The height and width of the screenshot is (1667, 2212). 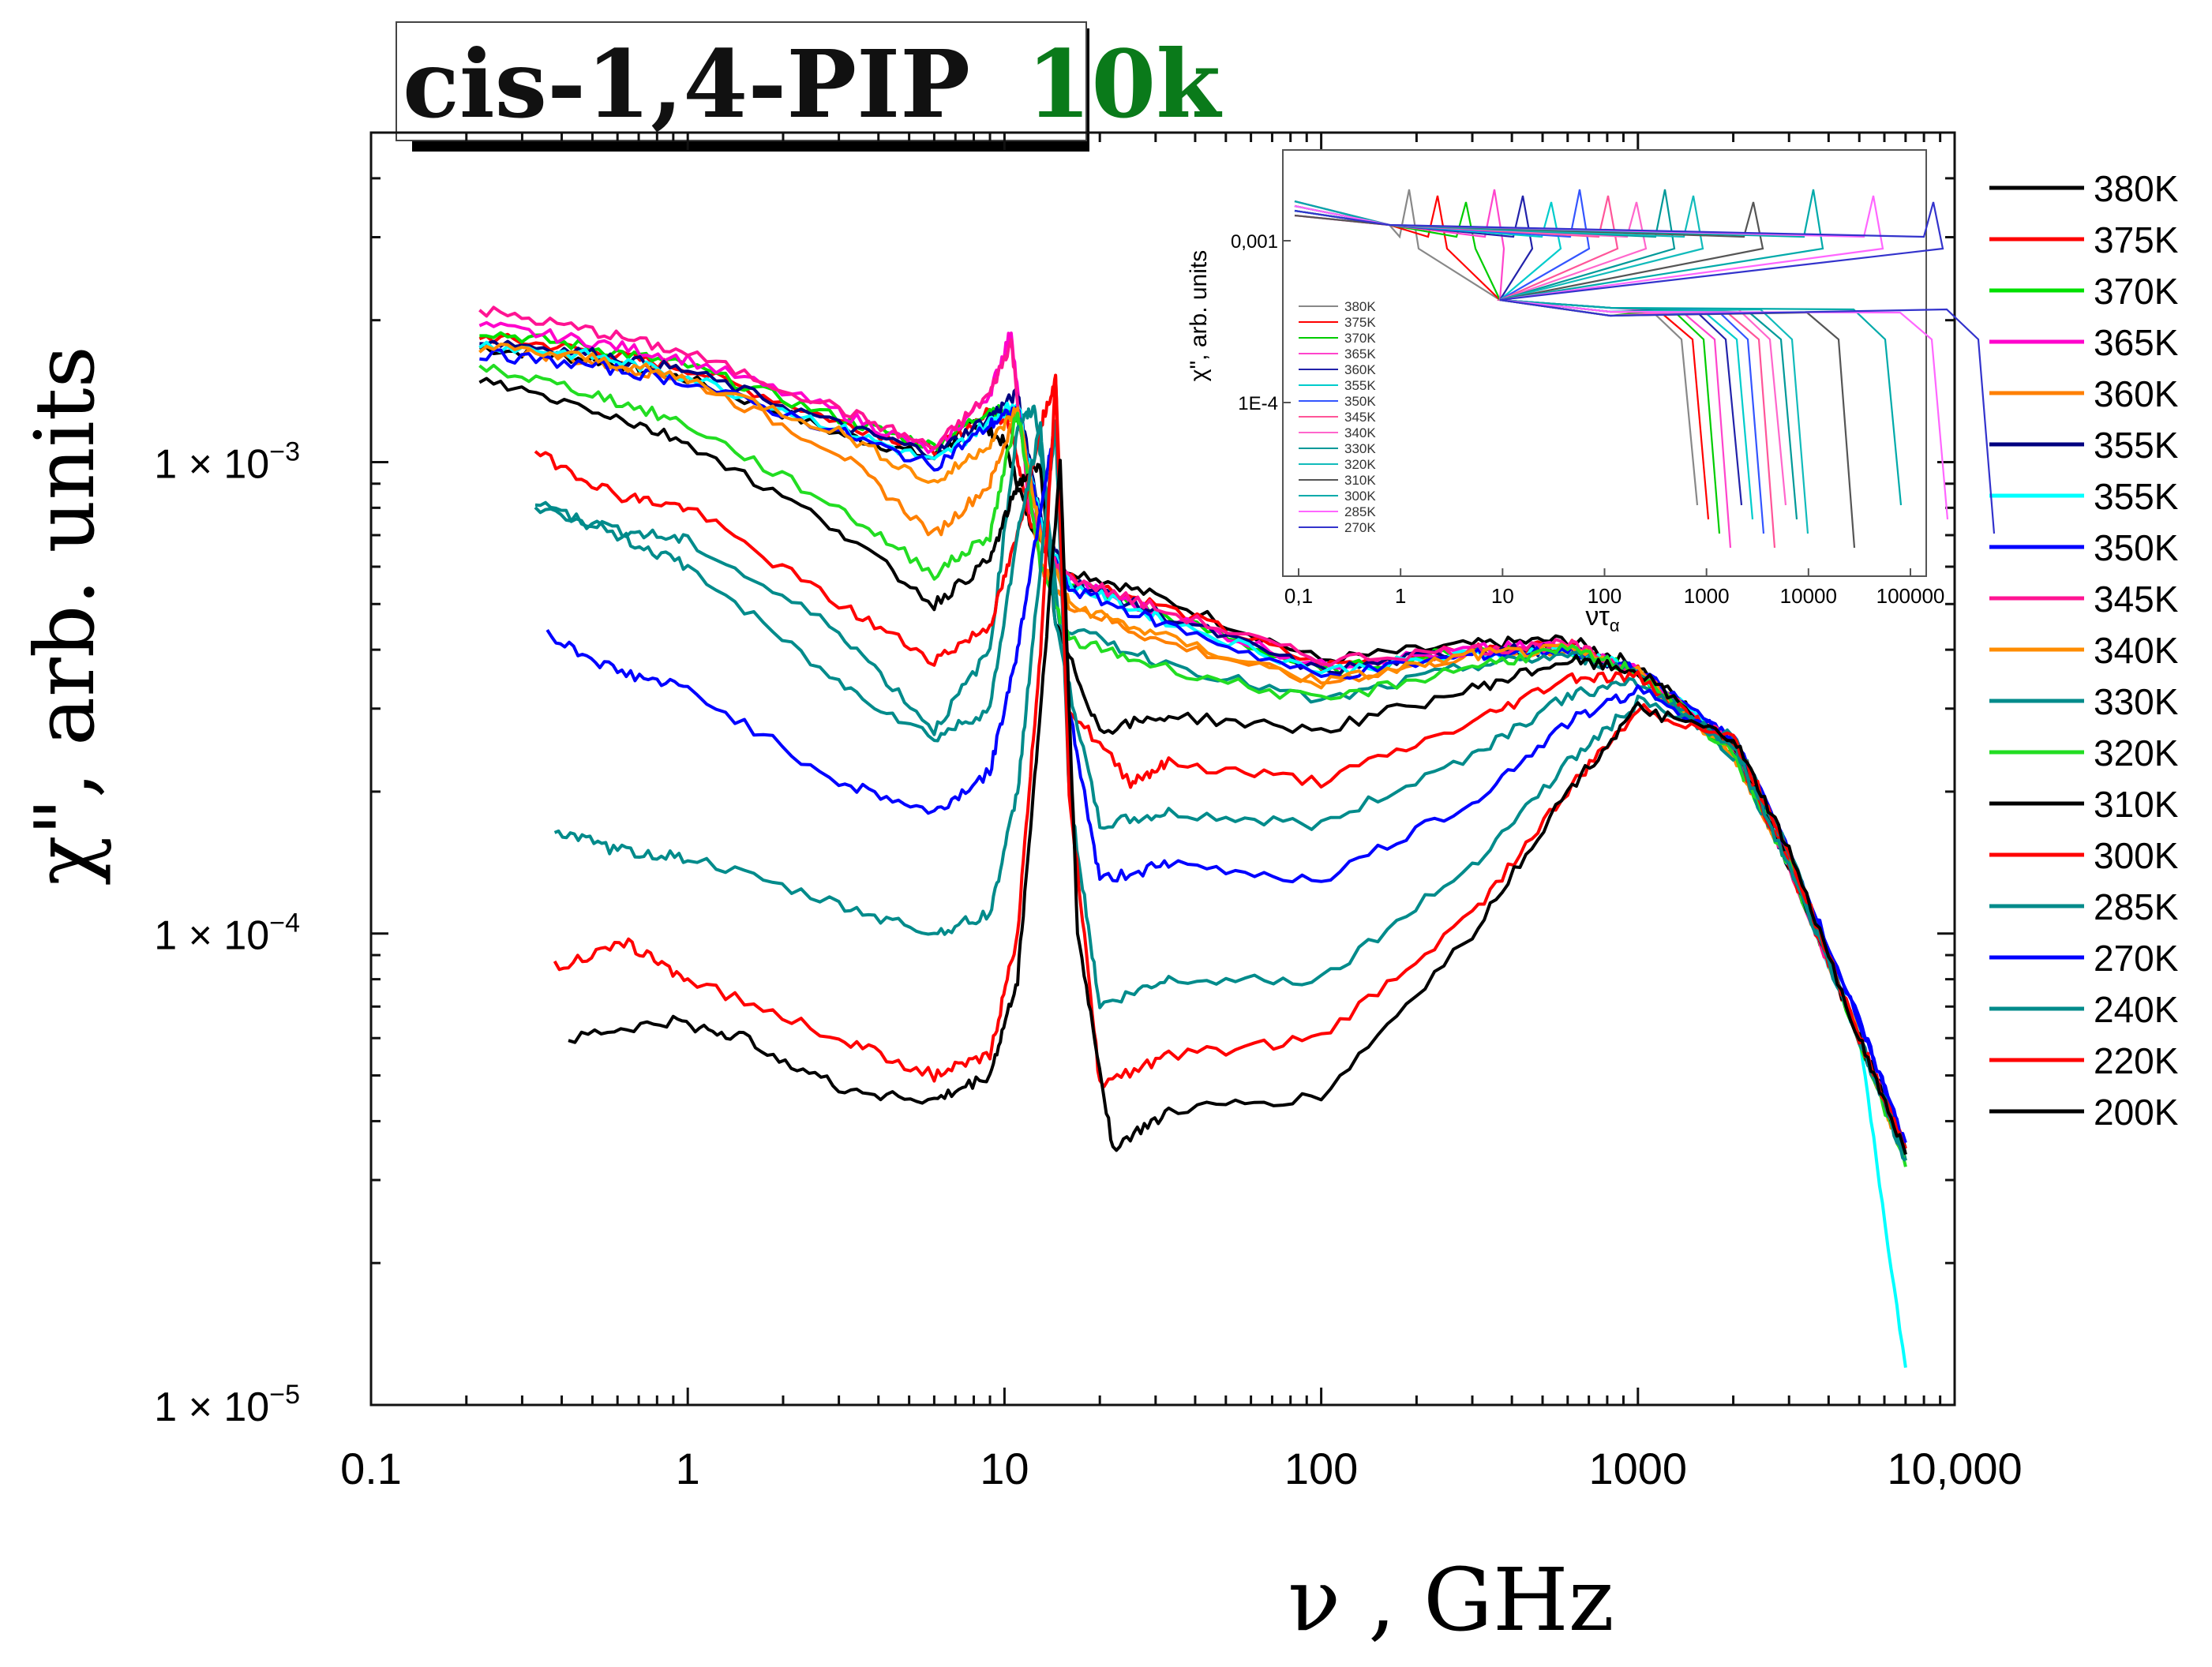 I want to click on title-suffix: 10k, so click(x=1124, y=84).